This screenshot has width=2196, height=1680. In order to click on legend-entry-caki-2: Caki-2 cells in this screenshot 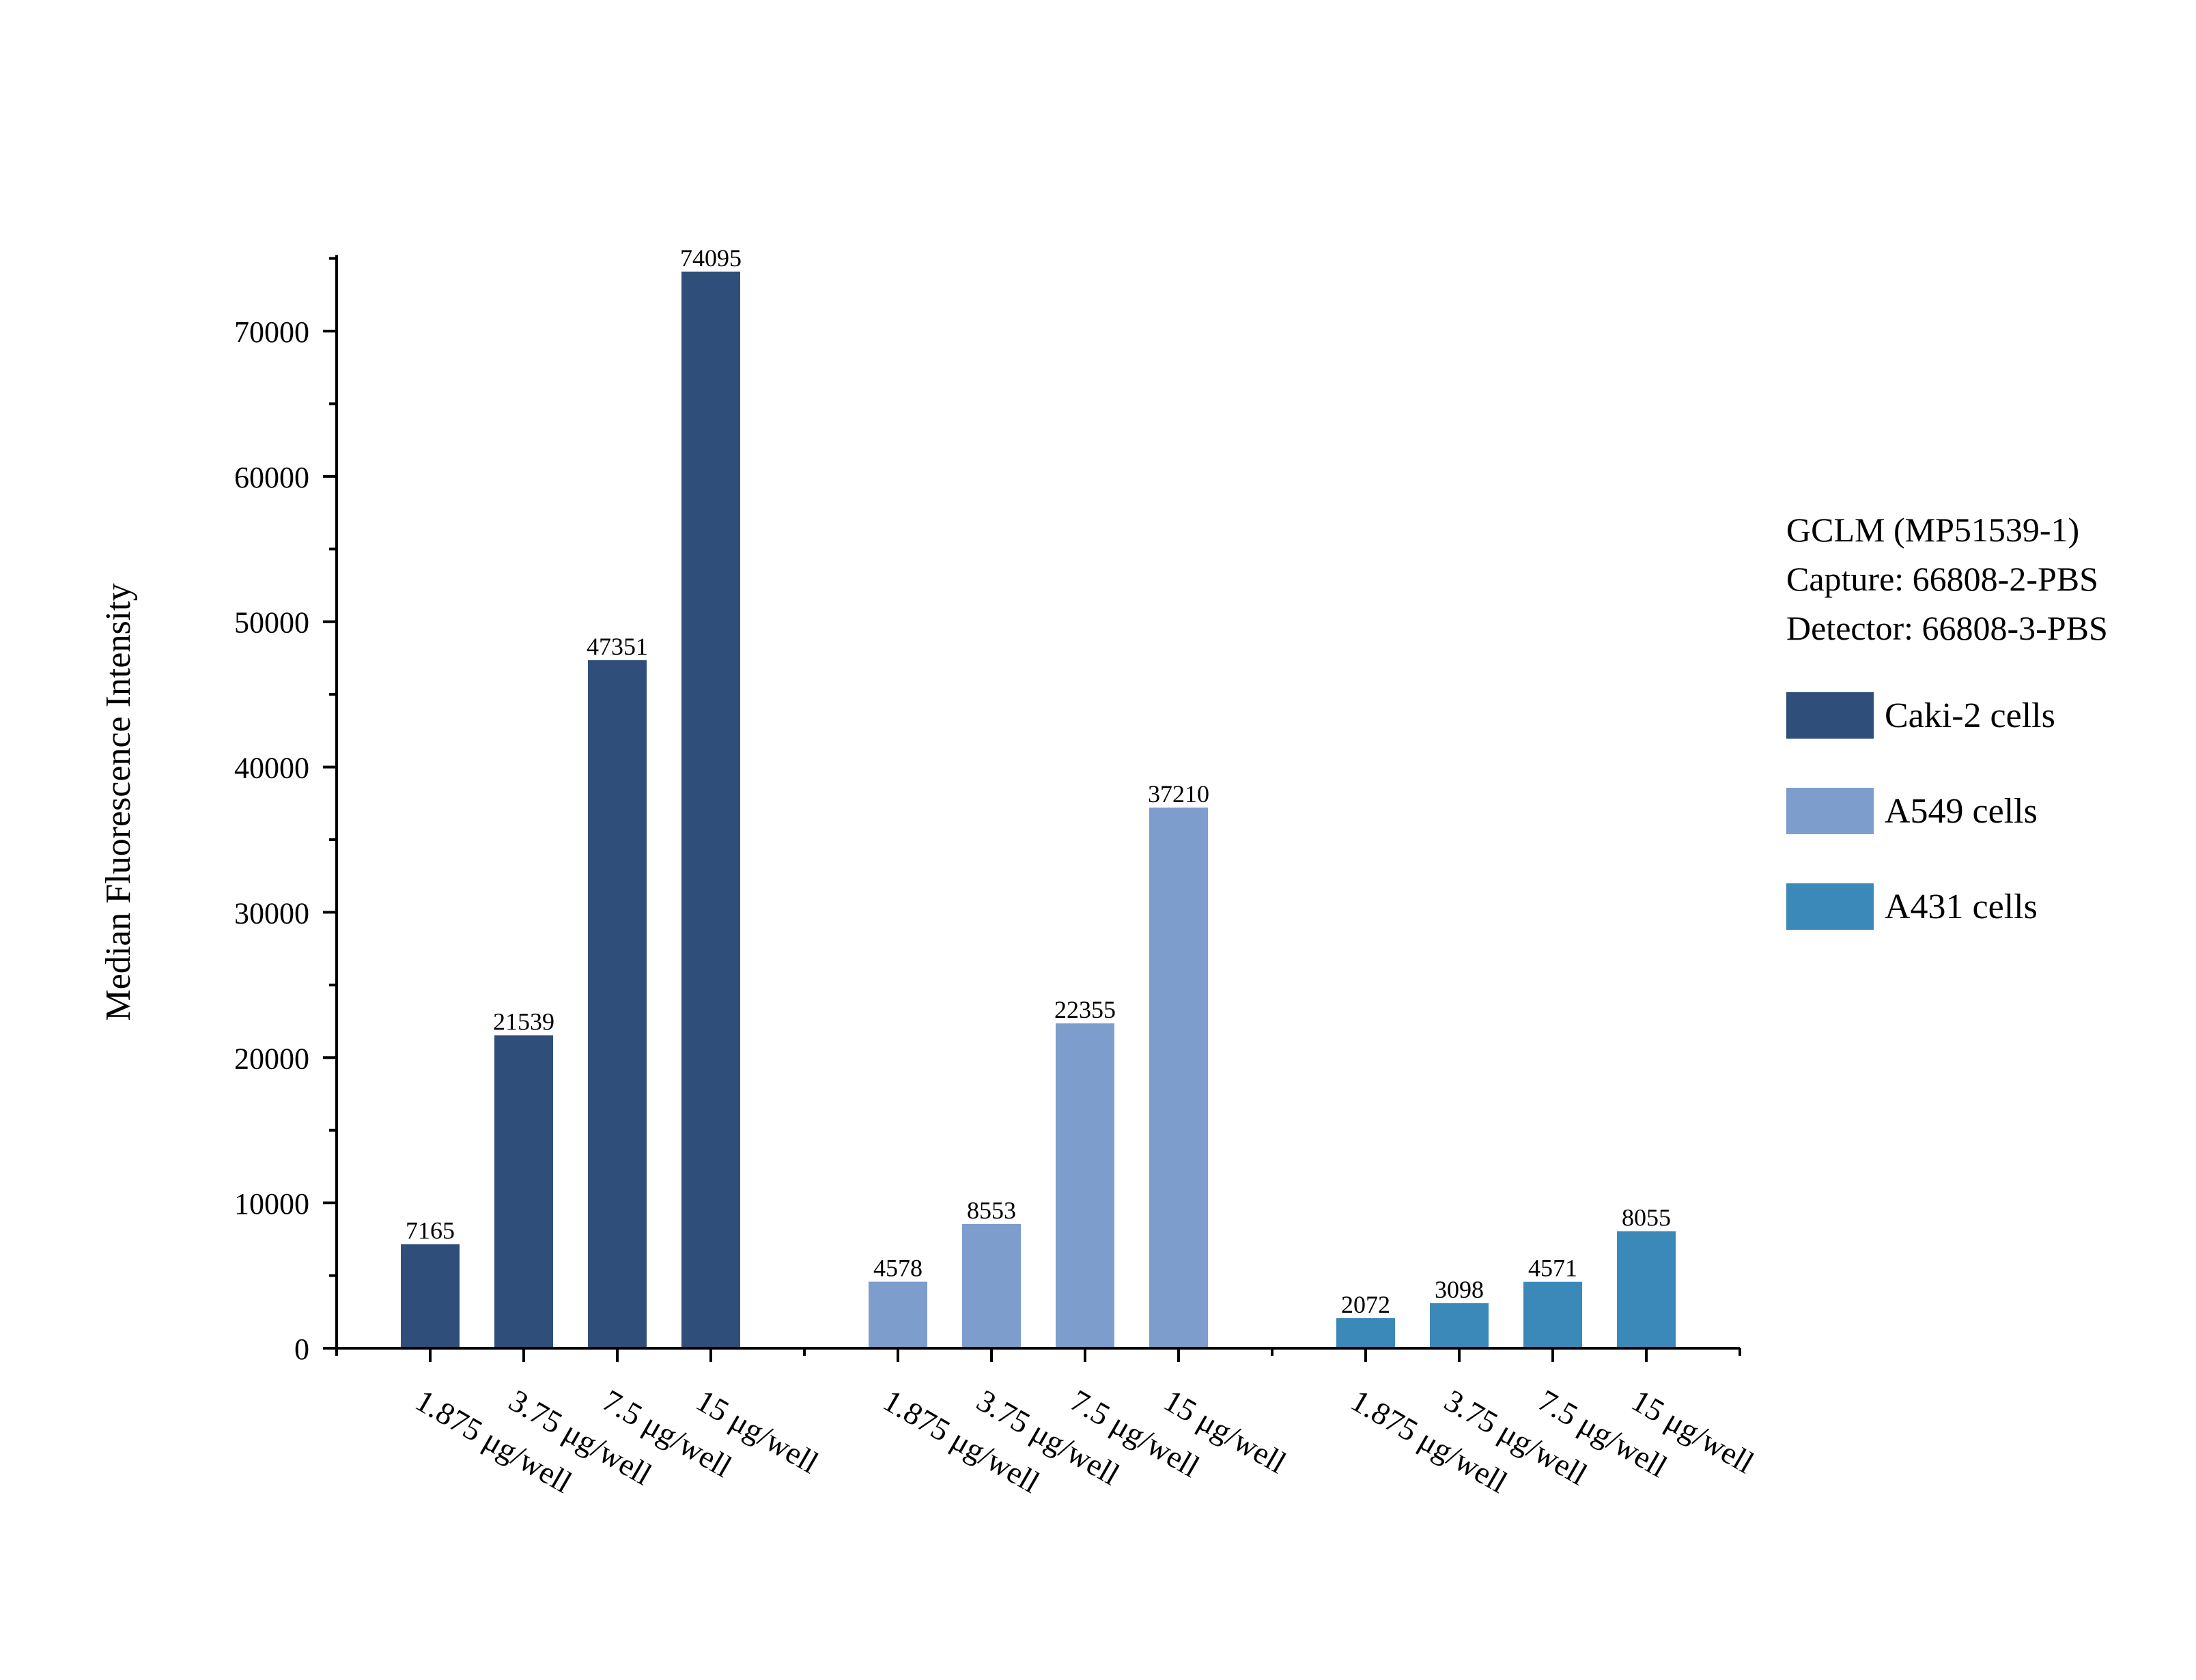, I will do `click(1984, 715)`.